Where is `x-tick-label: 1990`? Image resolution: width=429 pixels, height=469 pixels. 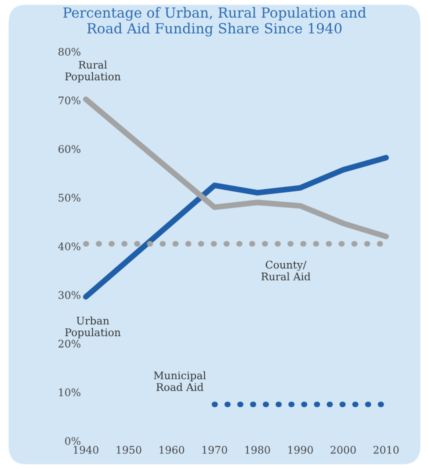 x-tick-label: 1990 is located at coordinates (300, 450).